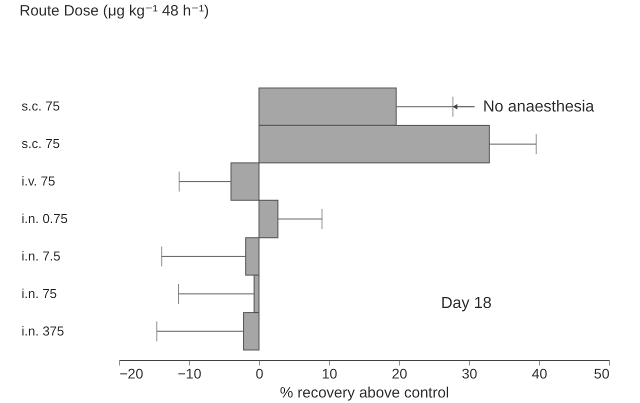 The height and width of the screenshot is (403, 640). I want to click on x-tick-label: 50, so click(602, 374).